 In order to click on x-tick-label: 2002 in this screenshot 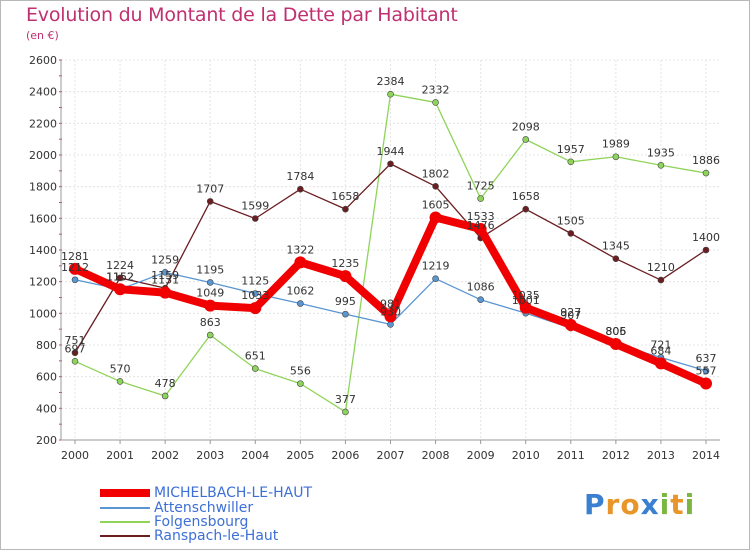, I will do `click(165, 455)`.